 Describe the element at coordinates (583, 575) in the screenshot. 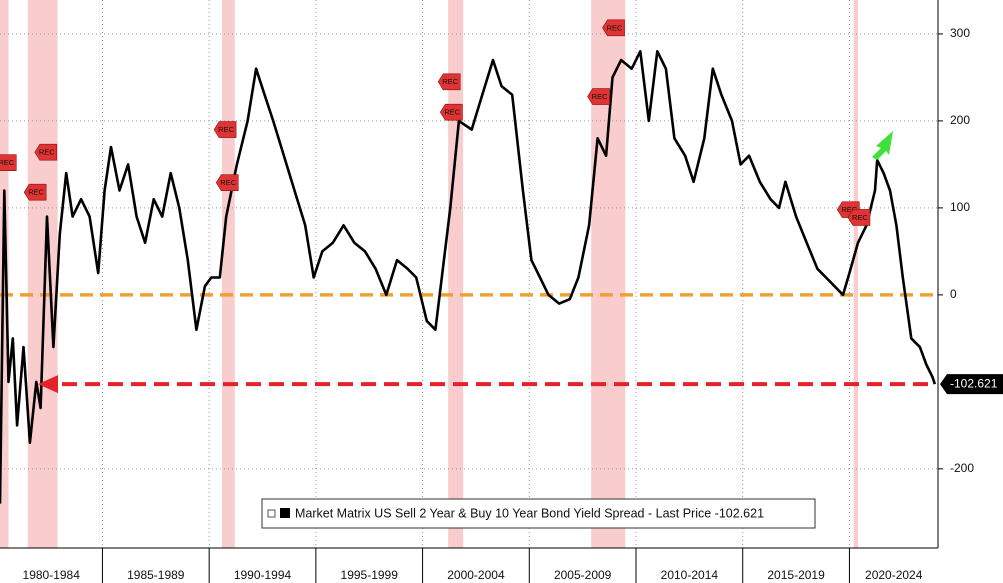

I see `x-tick-label: 2005-2009` at that location.